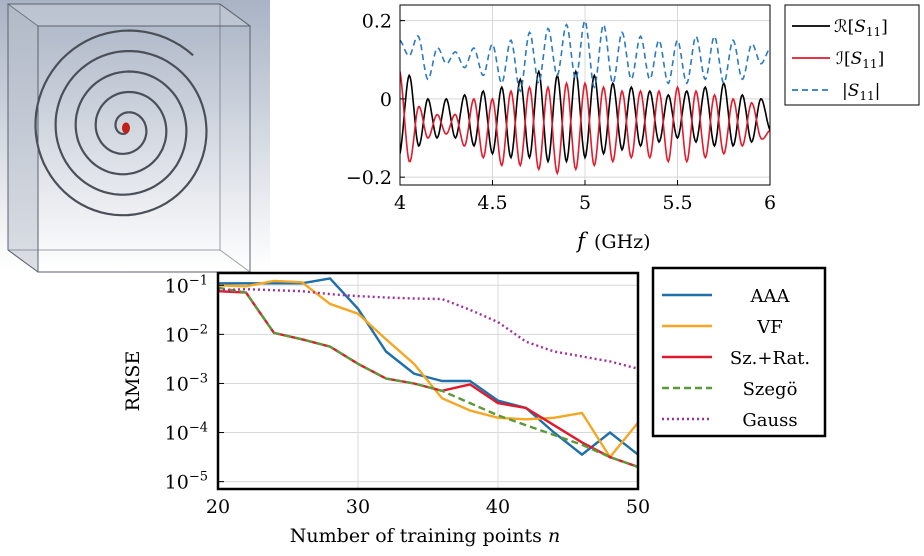  What do you see at coordinates (581, 241) in the screenshot?
I see `s11-x-axis-label: f` at bounding box center [581, 241].